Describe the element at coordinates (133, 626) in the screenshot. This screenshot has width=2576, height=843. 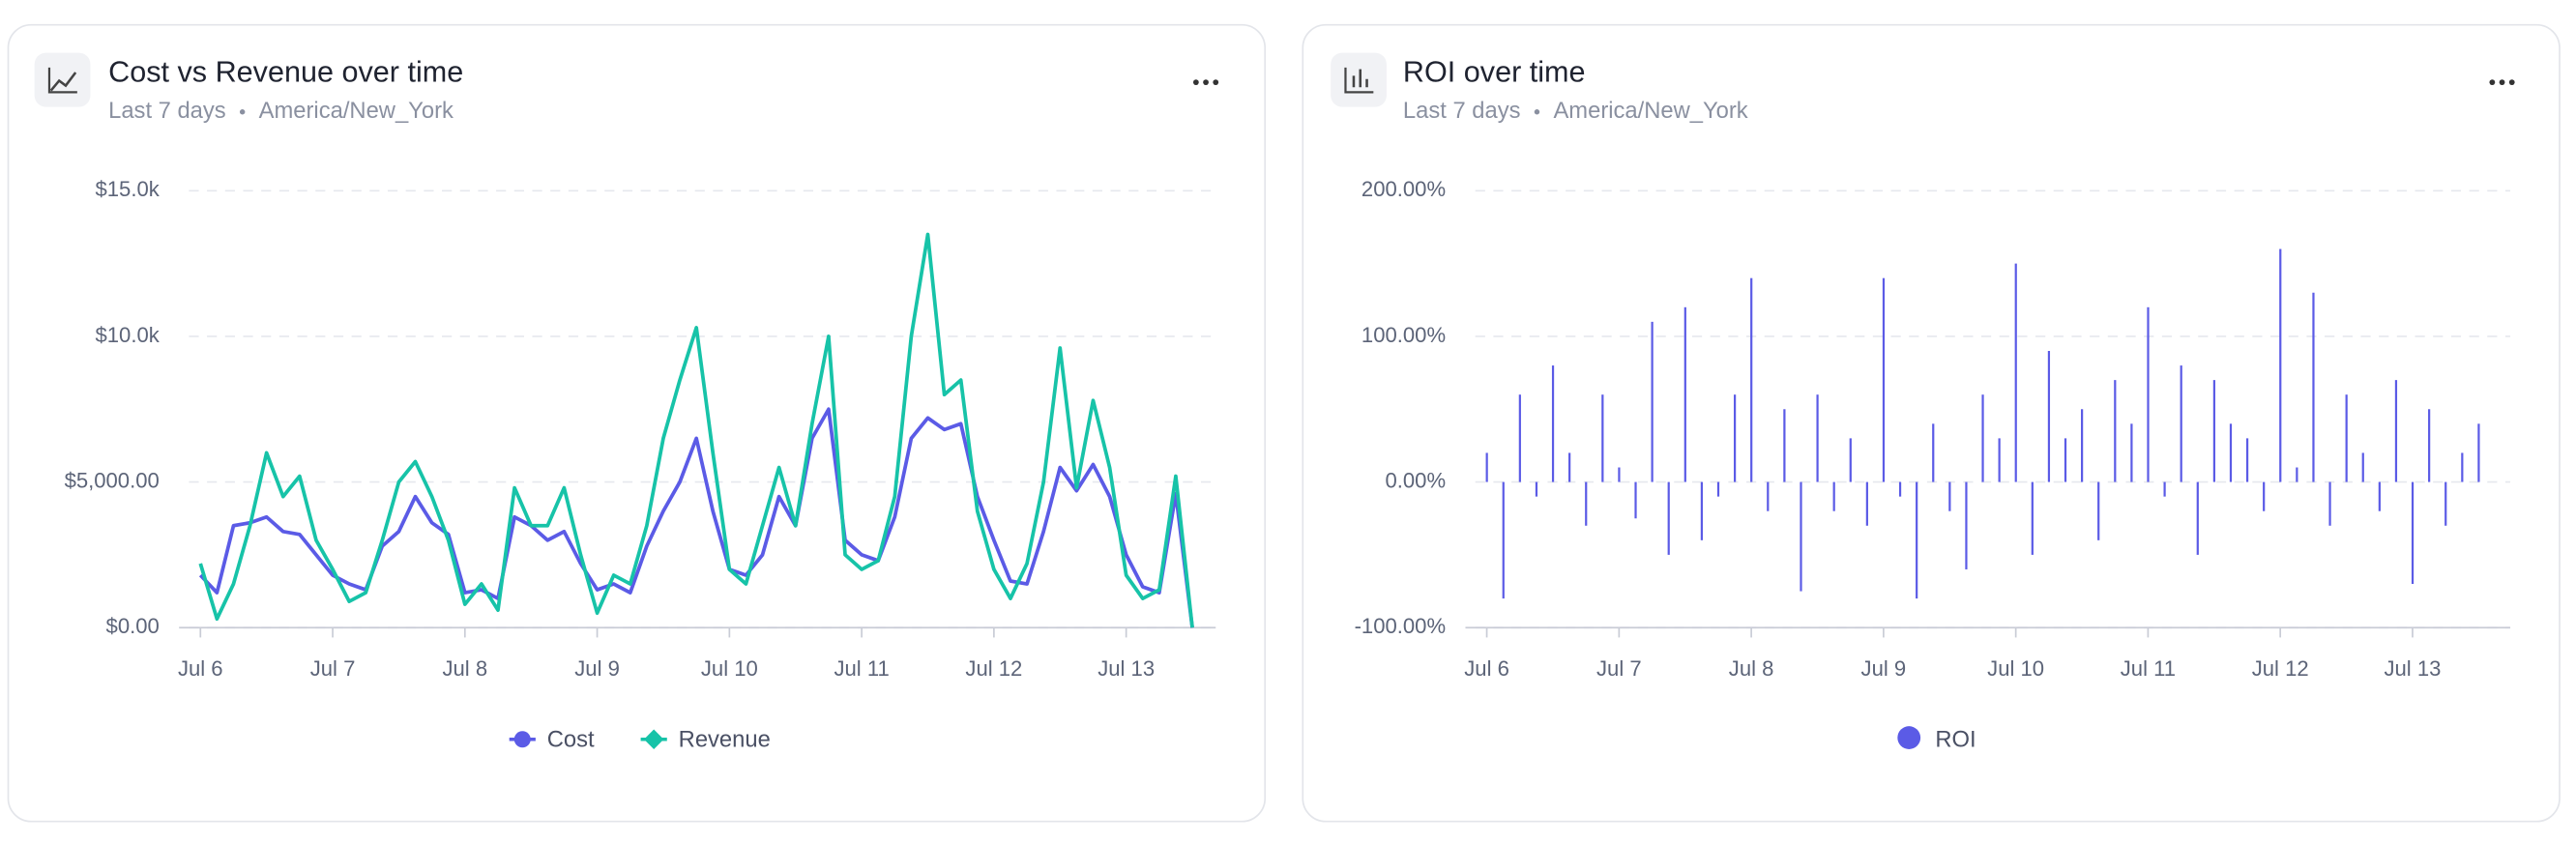
I see `y-tick-label: $0.00` at that location.